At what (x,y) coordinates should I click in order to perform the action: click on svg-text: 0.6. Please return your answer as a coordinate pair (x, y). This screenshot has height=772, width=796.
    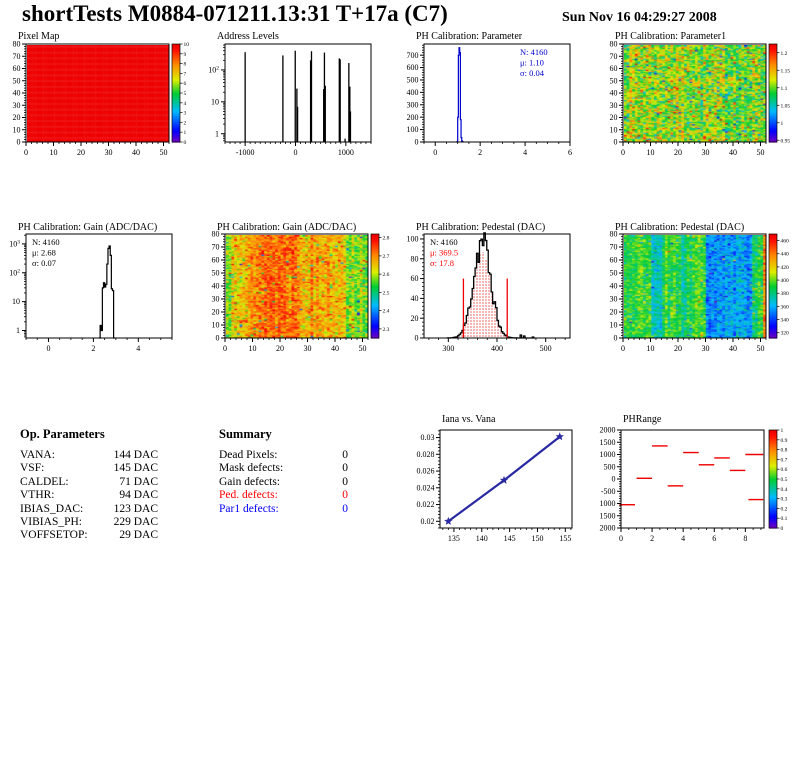
    Looking at the image, I should click on (784, 470).